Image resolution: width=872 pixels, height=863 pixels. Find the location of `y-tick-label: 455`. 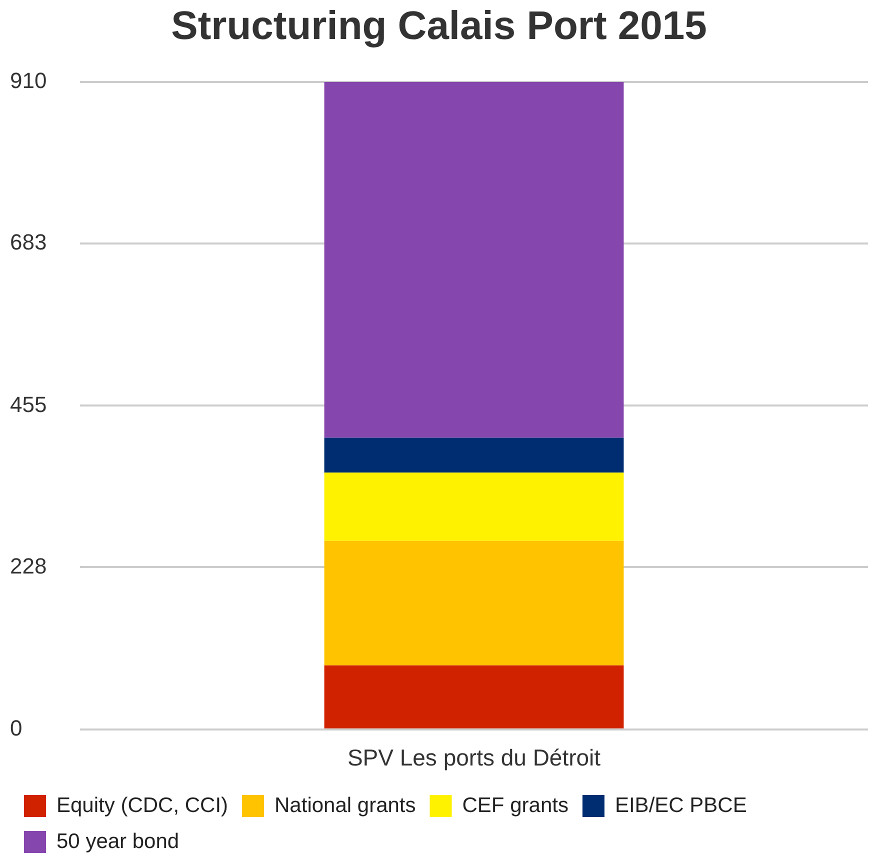

y-tick-label: 455 is located at coordinates (28, 404).